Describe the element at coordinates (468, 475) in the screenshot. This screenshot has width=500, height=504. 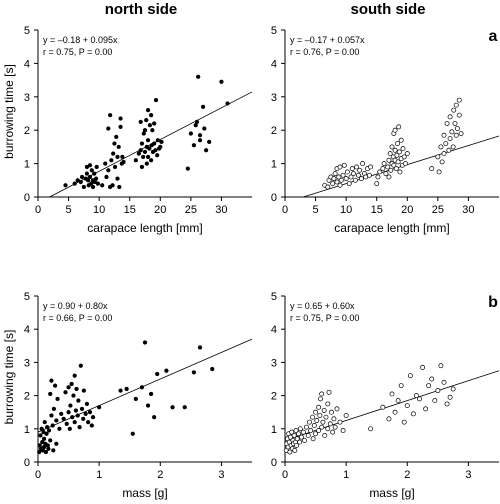
I see `x-tick-label: 3` at that location.